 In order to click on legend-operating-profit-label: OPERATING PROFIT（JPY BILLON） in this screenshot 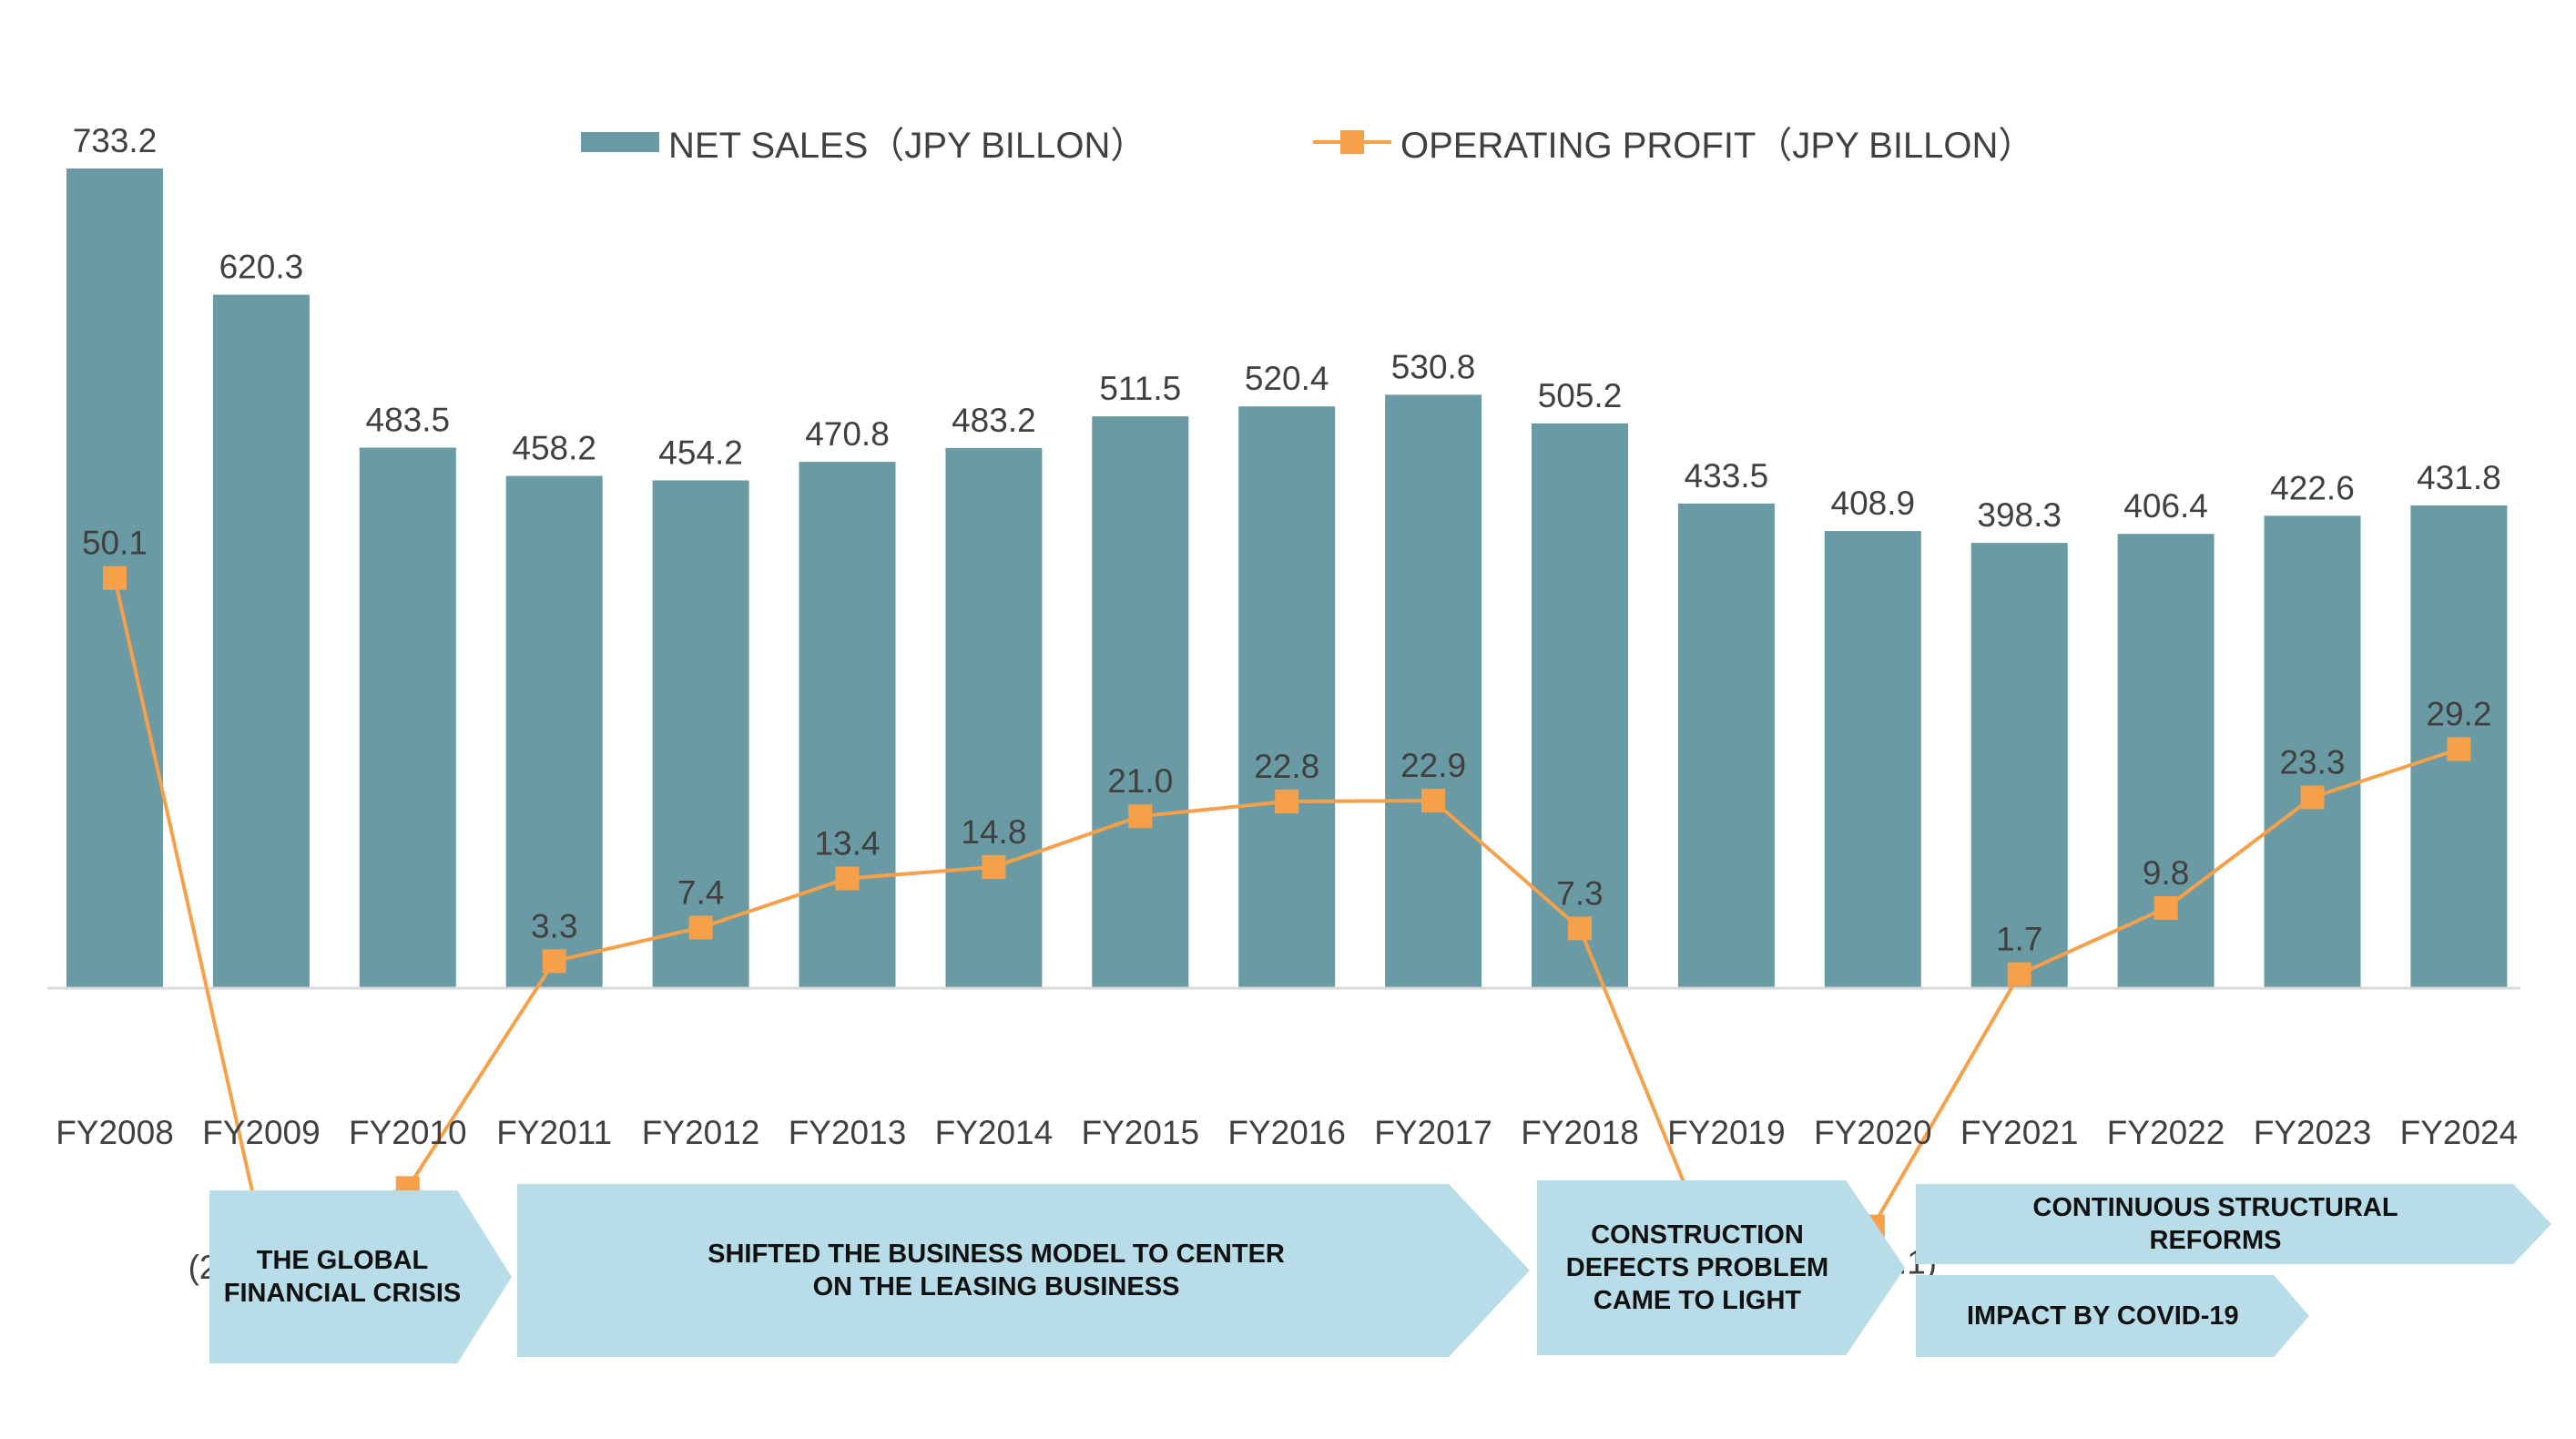, I will do `click(1717, 146)`.